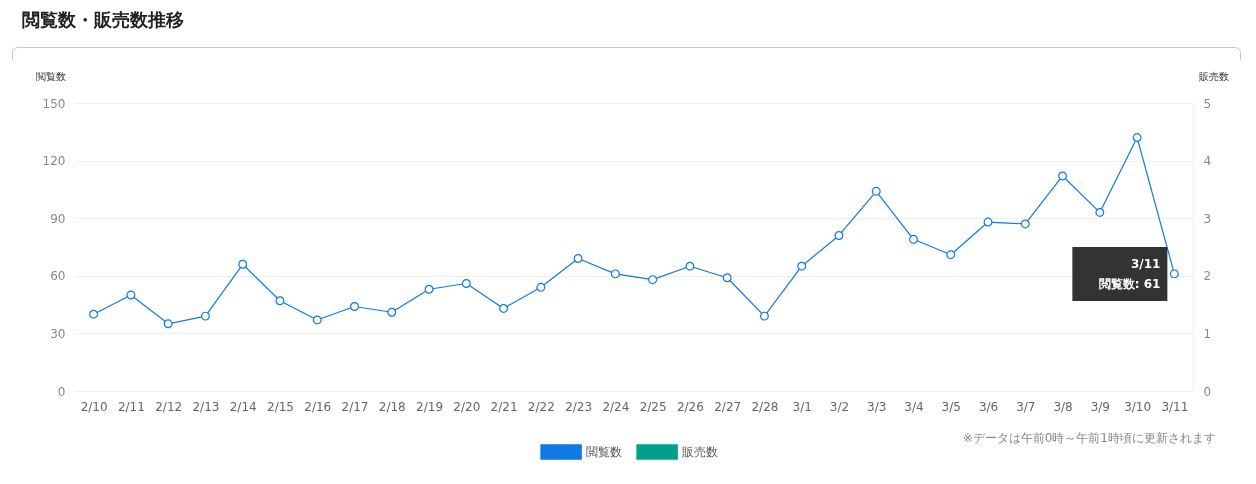 The image size is (1256, 484). Describe the element at coordinates (1207, 161) in the screenshot. I see `y2-tick-label: 4` at that location.